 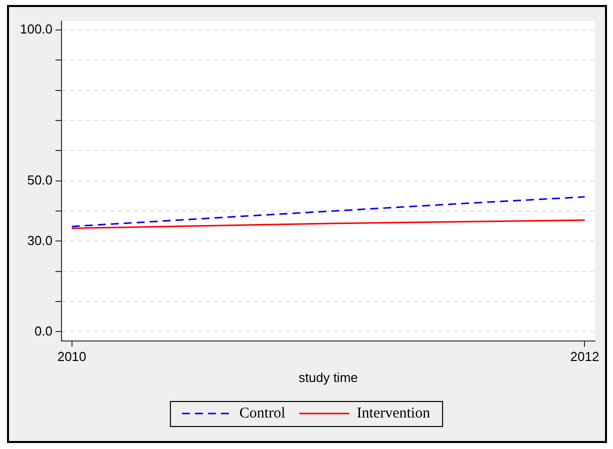 What do you see at coordinates (328, 377) in the screenshot?
I see `x-axis-title: study time` at bounding box center [328, 377].